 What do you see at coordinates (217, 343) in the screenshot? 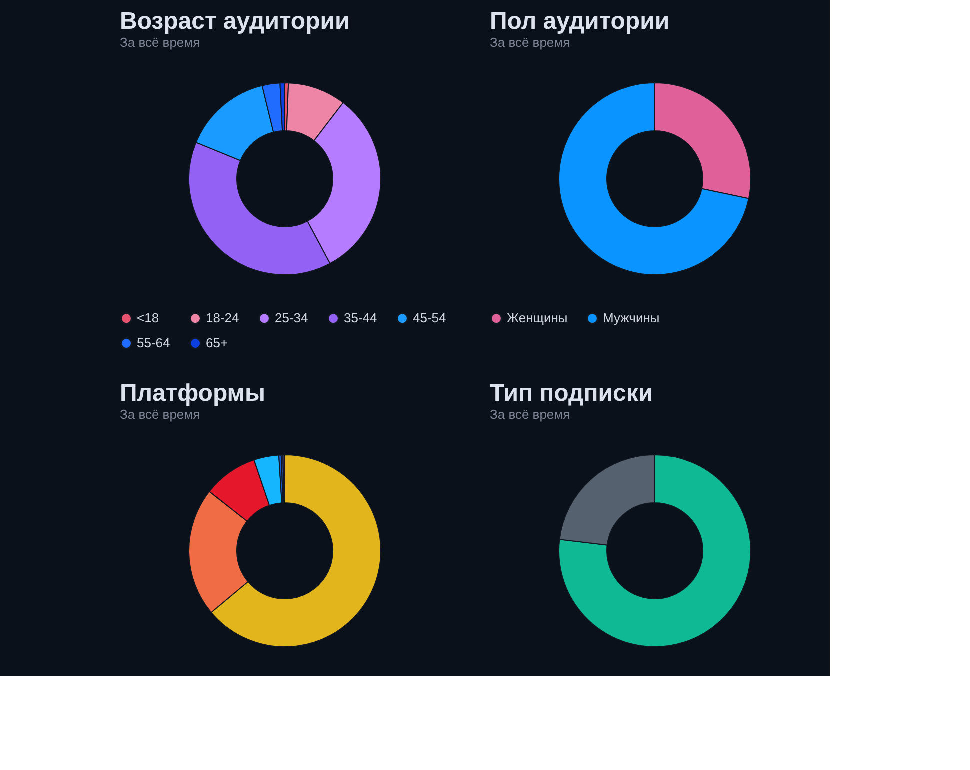
I see `legend-label: 65+` at bounding box center [217, 343].